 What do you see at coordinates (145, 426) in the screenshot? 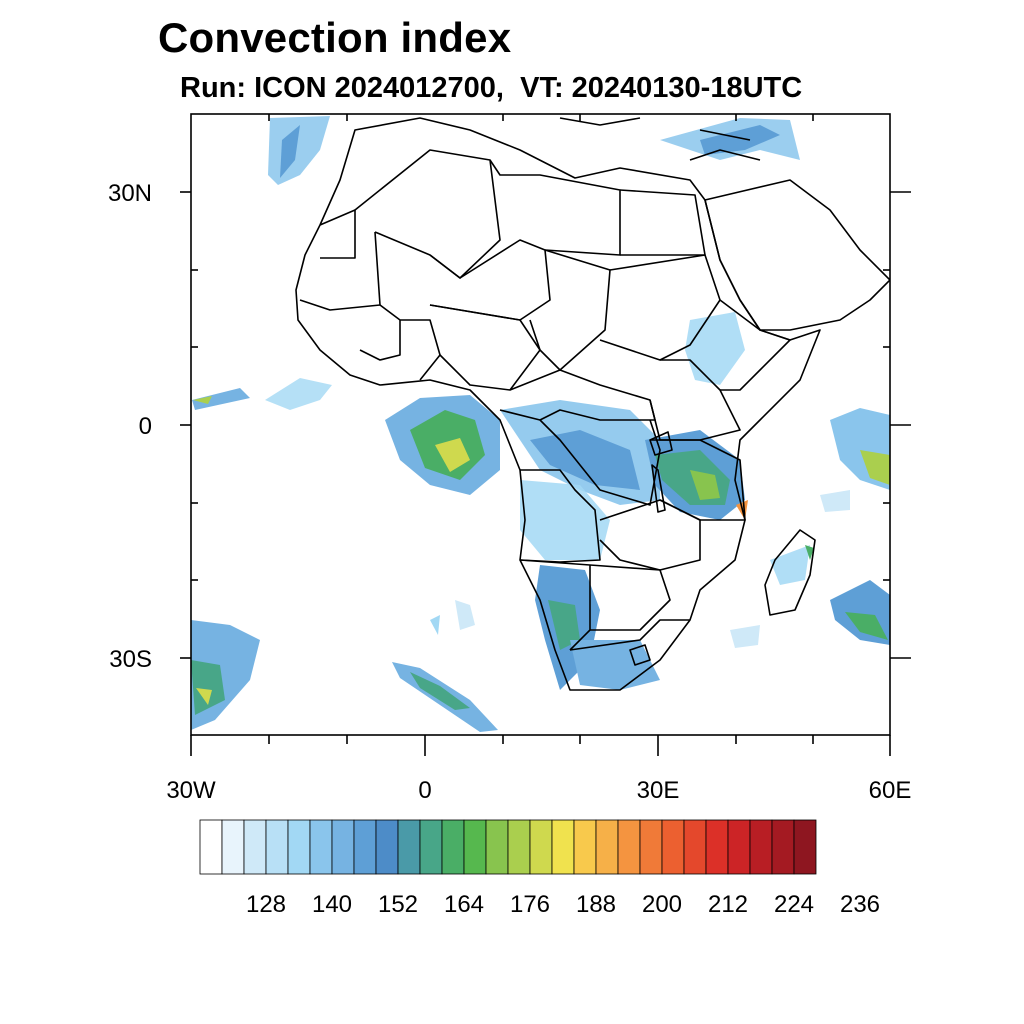
I see `y-tick-label-0: 0` at bounding box center [145, 426].